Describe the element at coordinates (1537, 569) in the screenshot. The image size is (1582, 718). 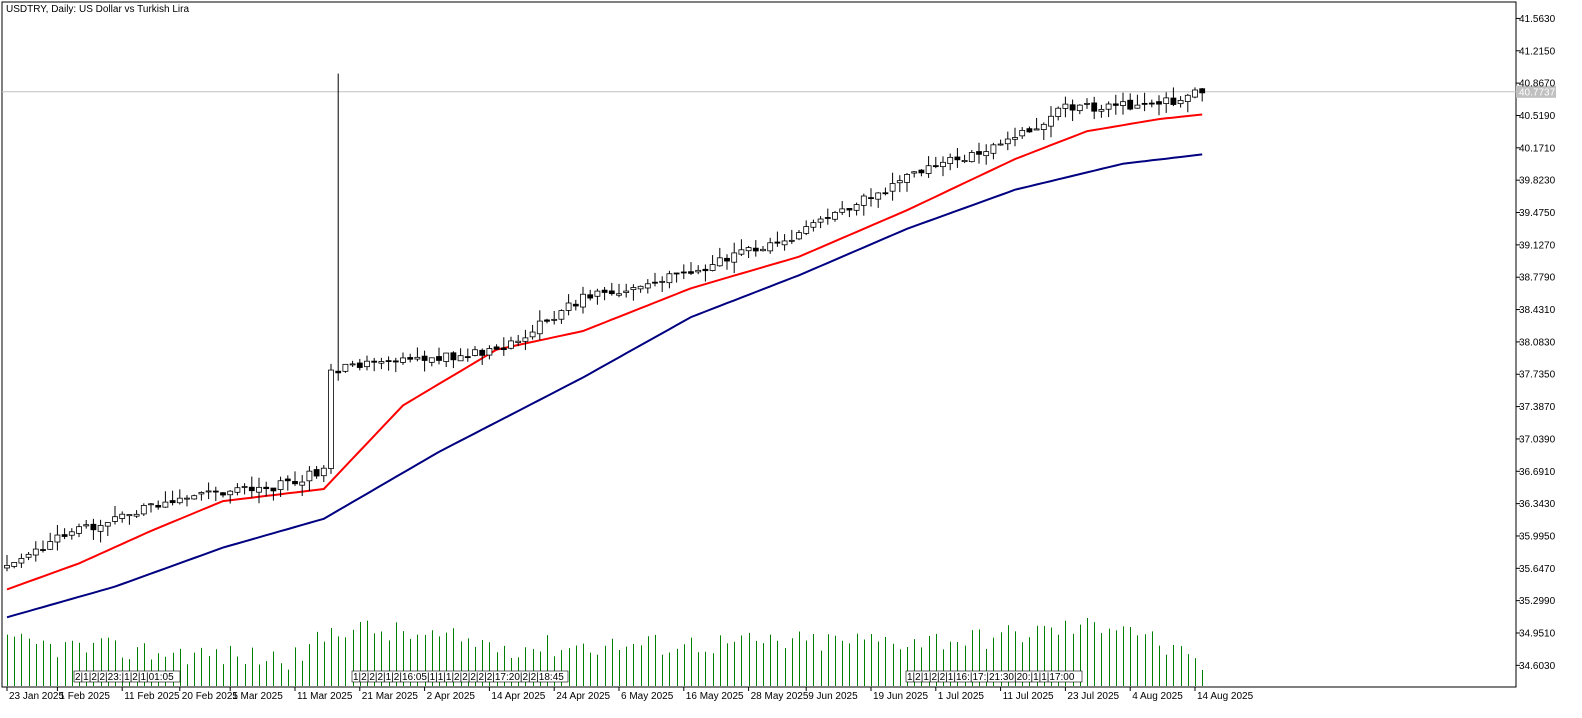
I see `y-tick-label: 35.6470` at that location.